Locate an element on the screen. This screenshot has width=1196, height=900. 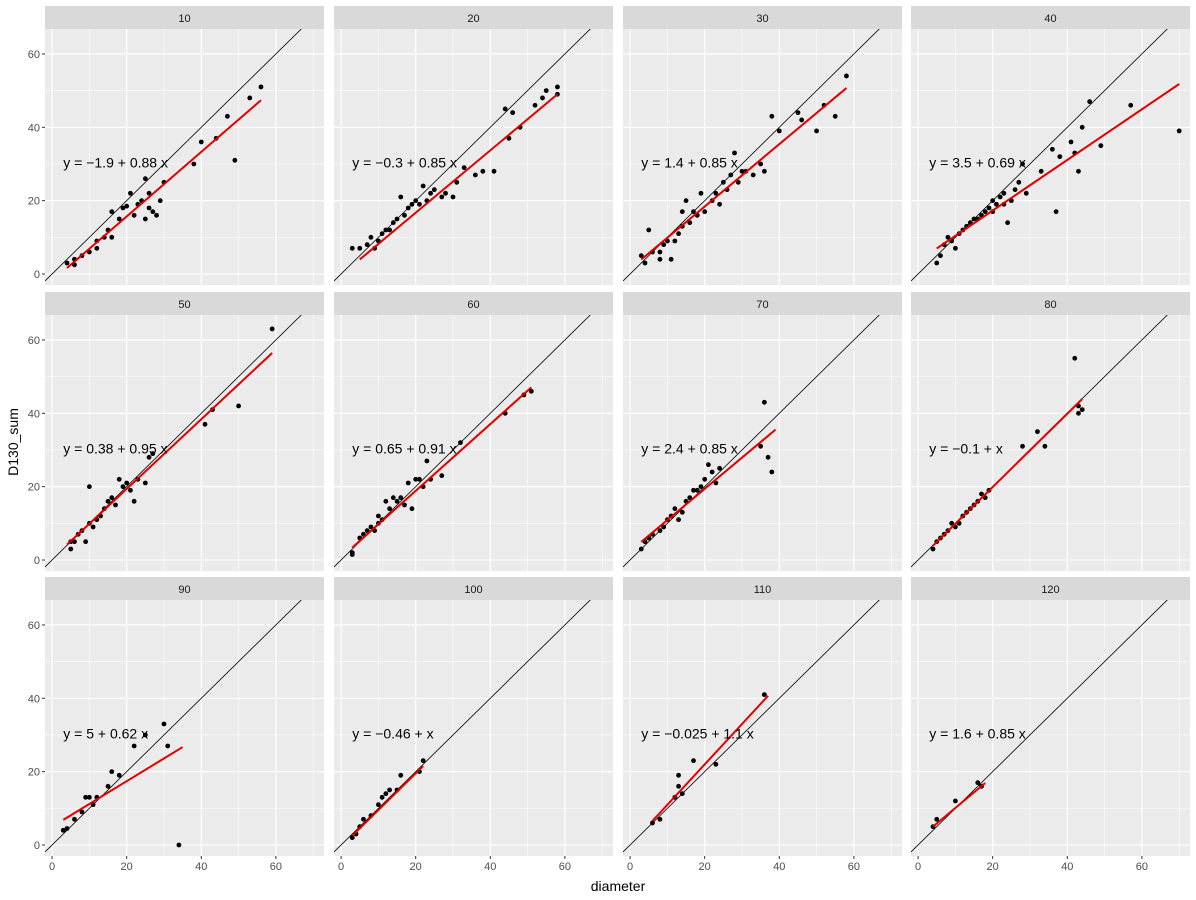
regression-equation: y = −1.9 + 0.88 x is located at coordinates (115, 163).